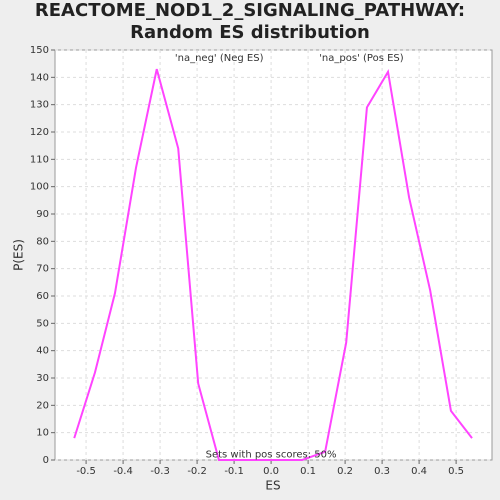 The image size is (500, 500). What do you see at coordinates (361, 58) in the screenshot?
I see `annotation: 'na_pos' (Pos ES)` at bounding box center [361, 58].